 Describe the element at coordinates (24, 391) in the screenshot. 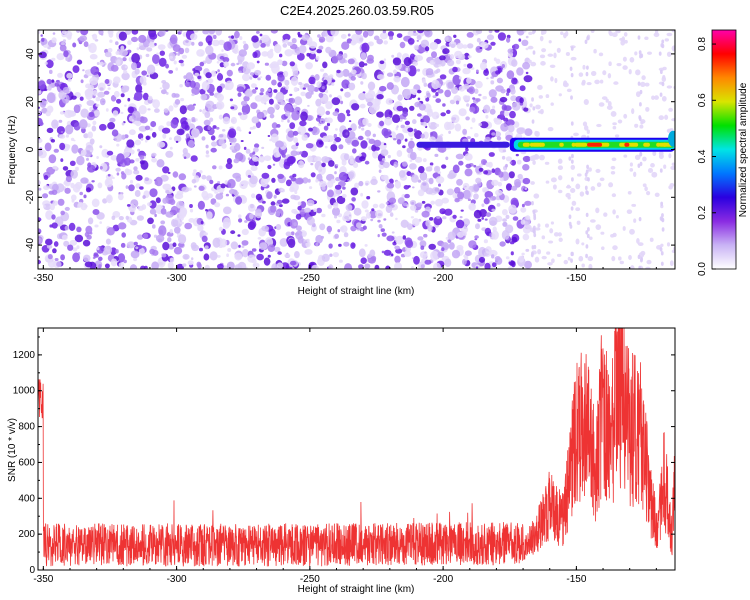

I see `snr-ytick-label: 1000` at that location.